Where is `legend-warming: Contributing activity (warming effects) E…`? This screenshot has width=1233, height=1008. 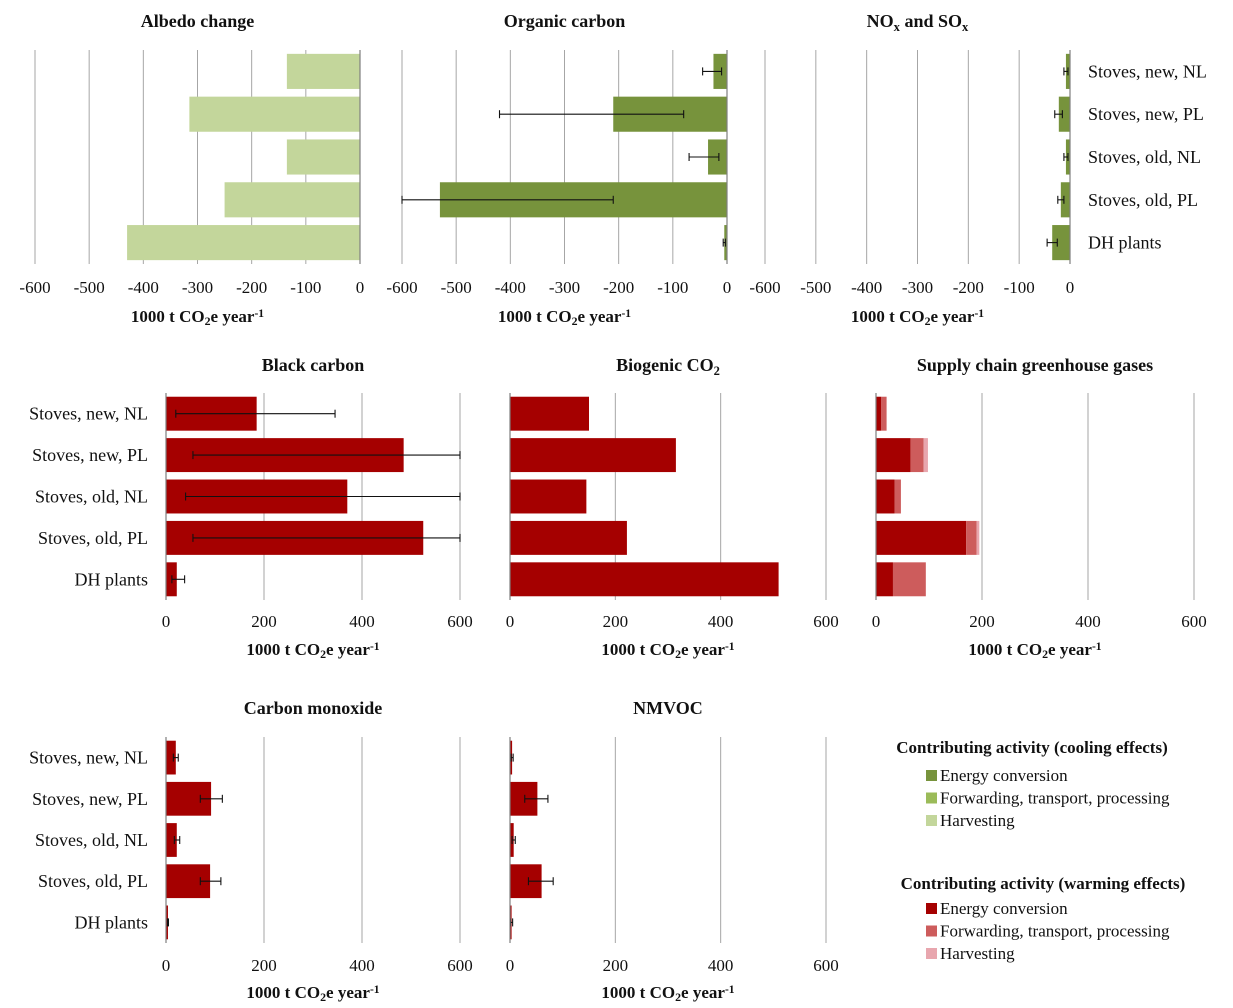 legend-warming: Contributing activity (warming effects) E… is located at coordinates (1043, 918).